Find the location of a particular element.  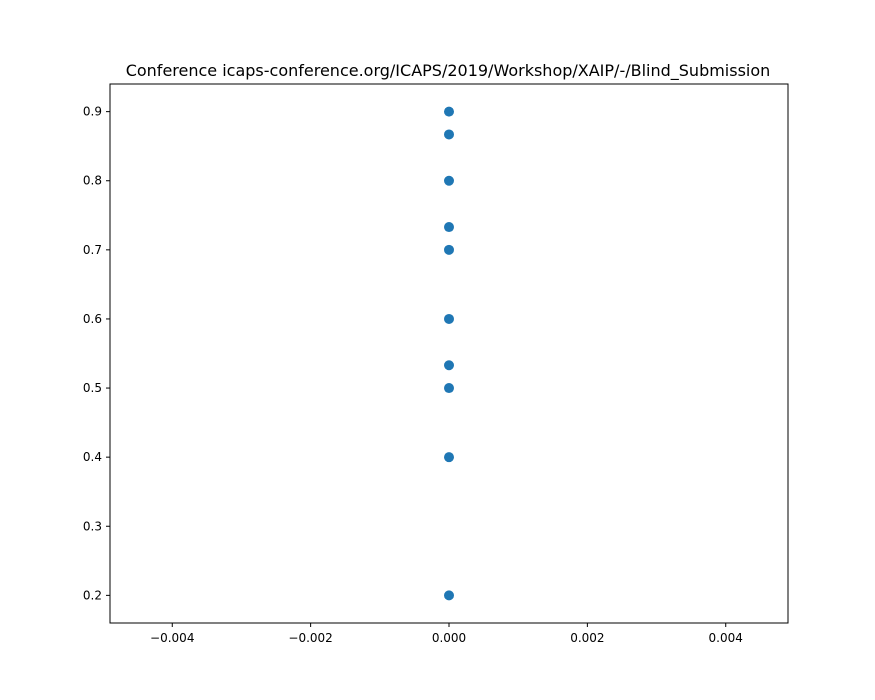

y-tick-label: 0.7 is located at coordinates (92, 250).